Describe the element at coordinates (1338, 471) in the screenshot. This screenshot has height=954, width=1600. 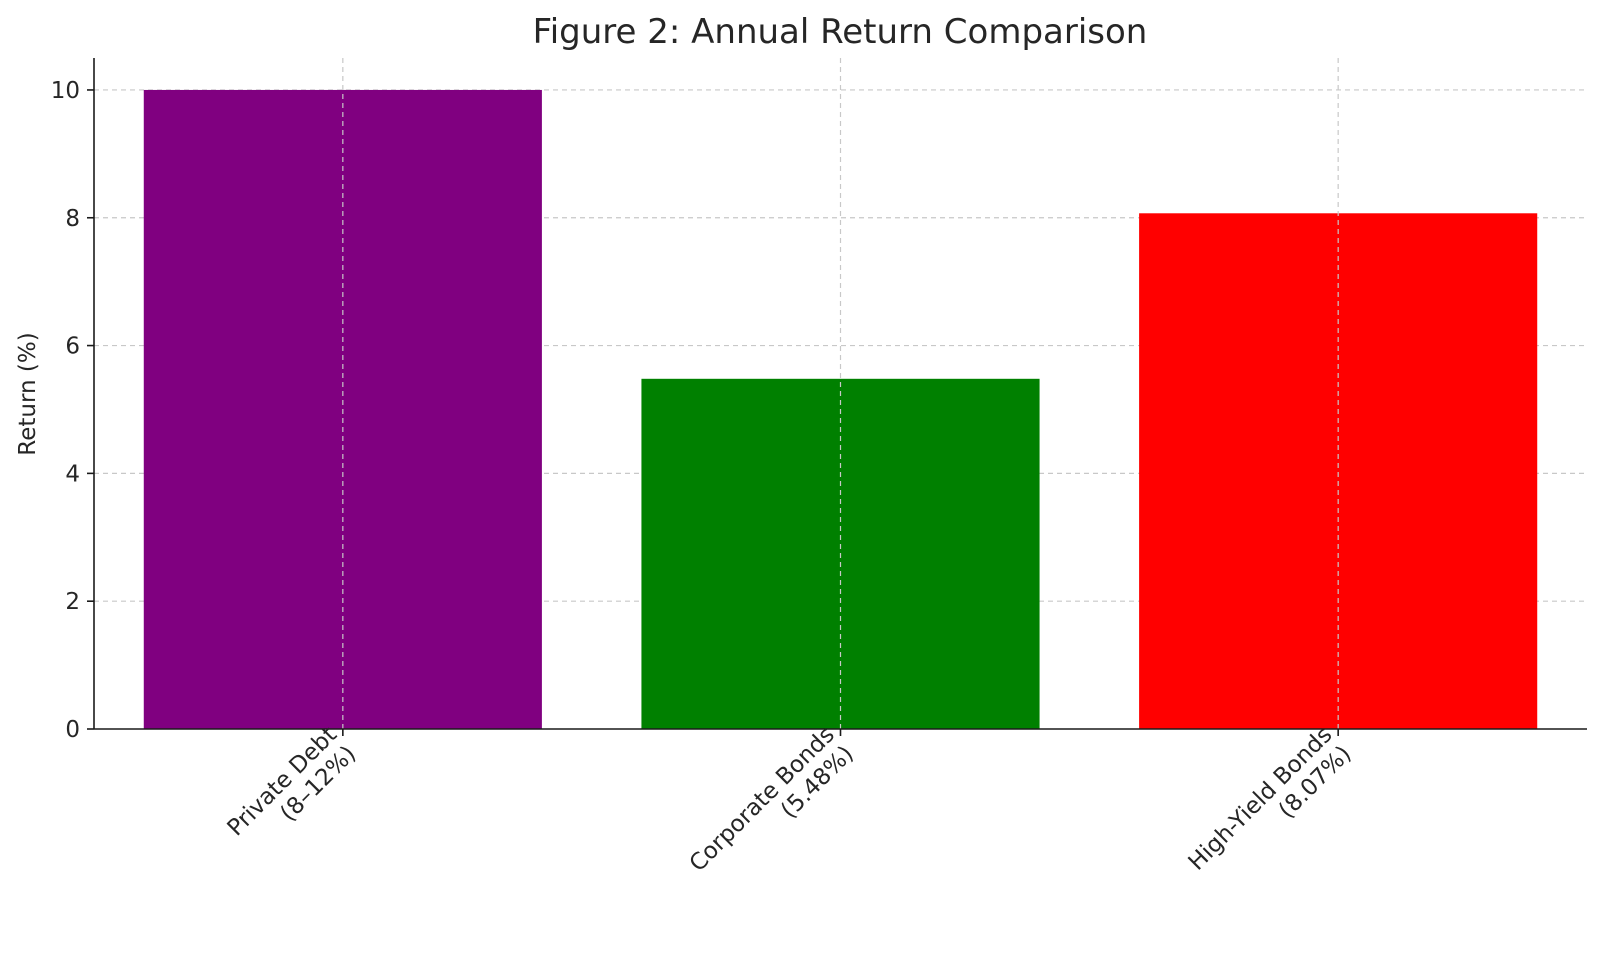
I see `bar` at that location.